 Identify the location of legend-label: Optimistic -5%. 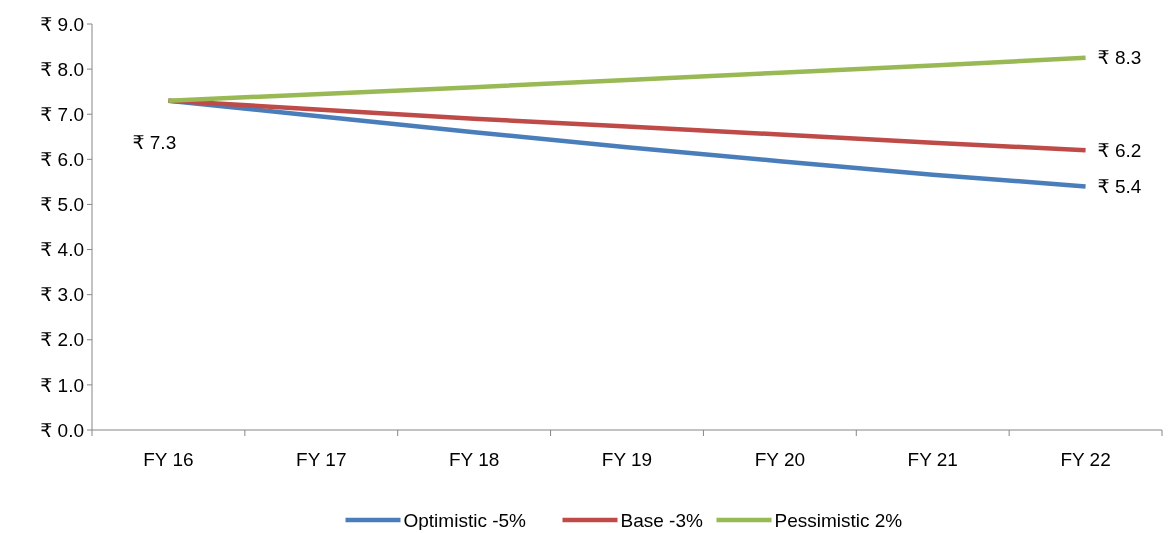
(465, 520).